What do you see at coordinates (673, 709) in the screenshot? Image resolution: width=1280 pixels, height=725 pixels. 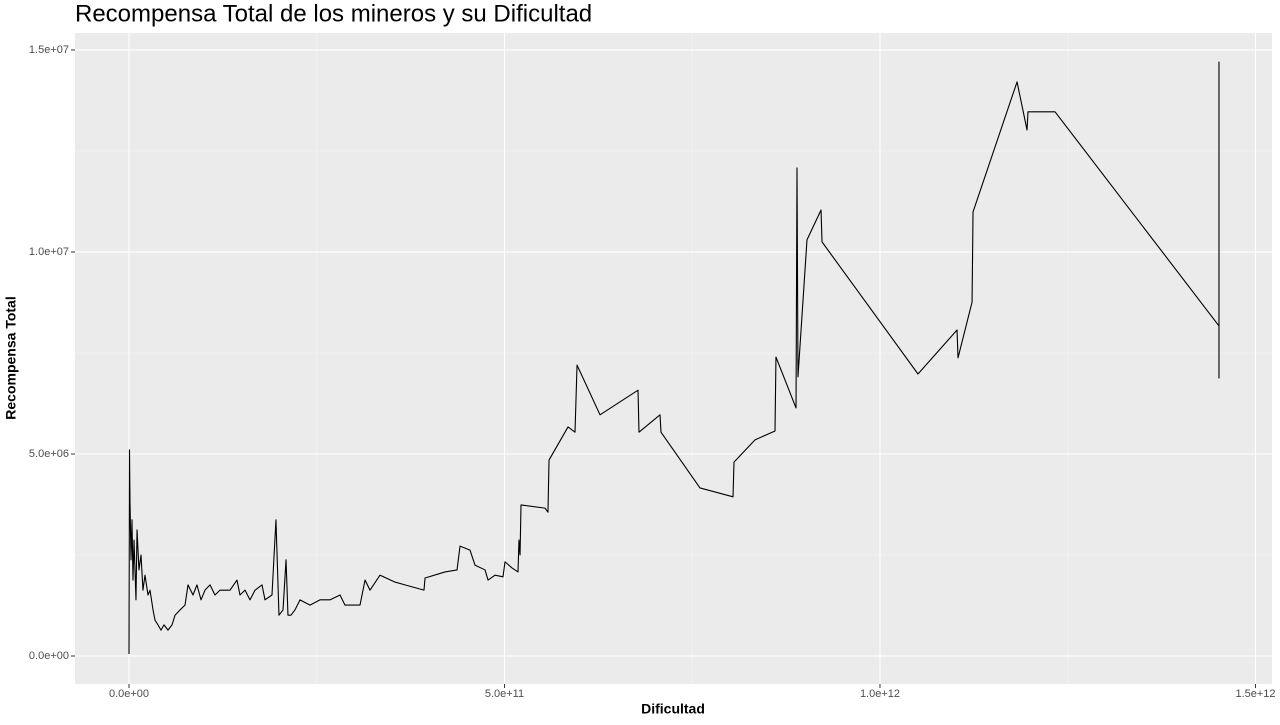 I see `x-axis-title: Dificultad` at bounding box center [673, 709].